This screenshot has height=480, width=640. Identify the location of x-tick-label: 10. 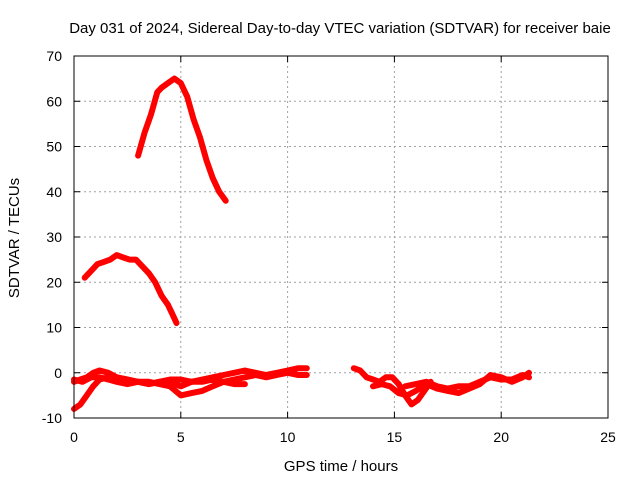
(288, 437).